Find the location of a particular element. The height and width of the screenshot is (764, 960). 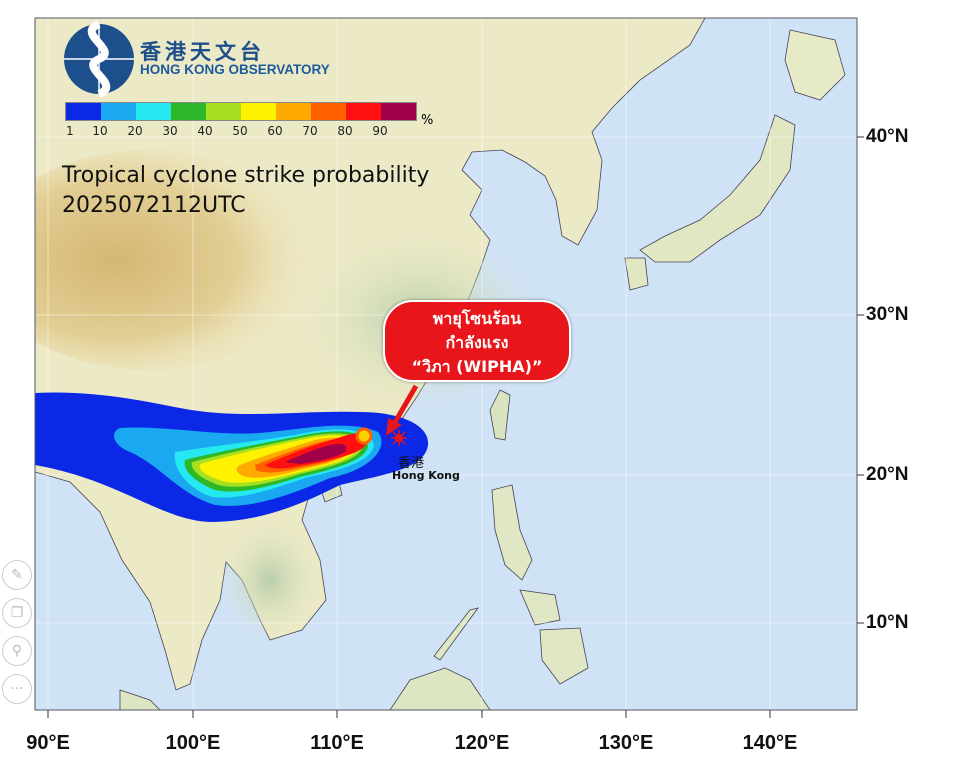

storm-callout: พายุโซนร้อน กำลังแรง “วิภา (WIPHA)” is located at coordinates (477, 341).